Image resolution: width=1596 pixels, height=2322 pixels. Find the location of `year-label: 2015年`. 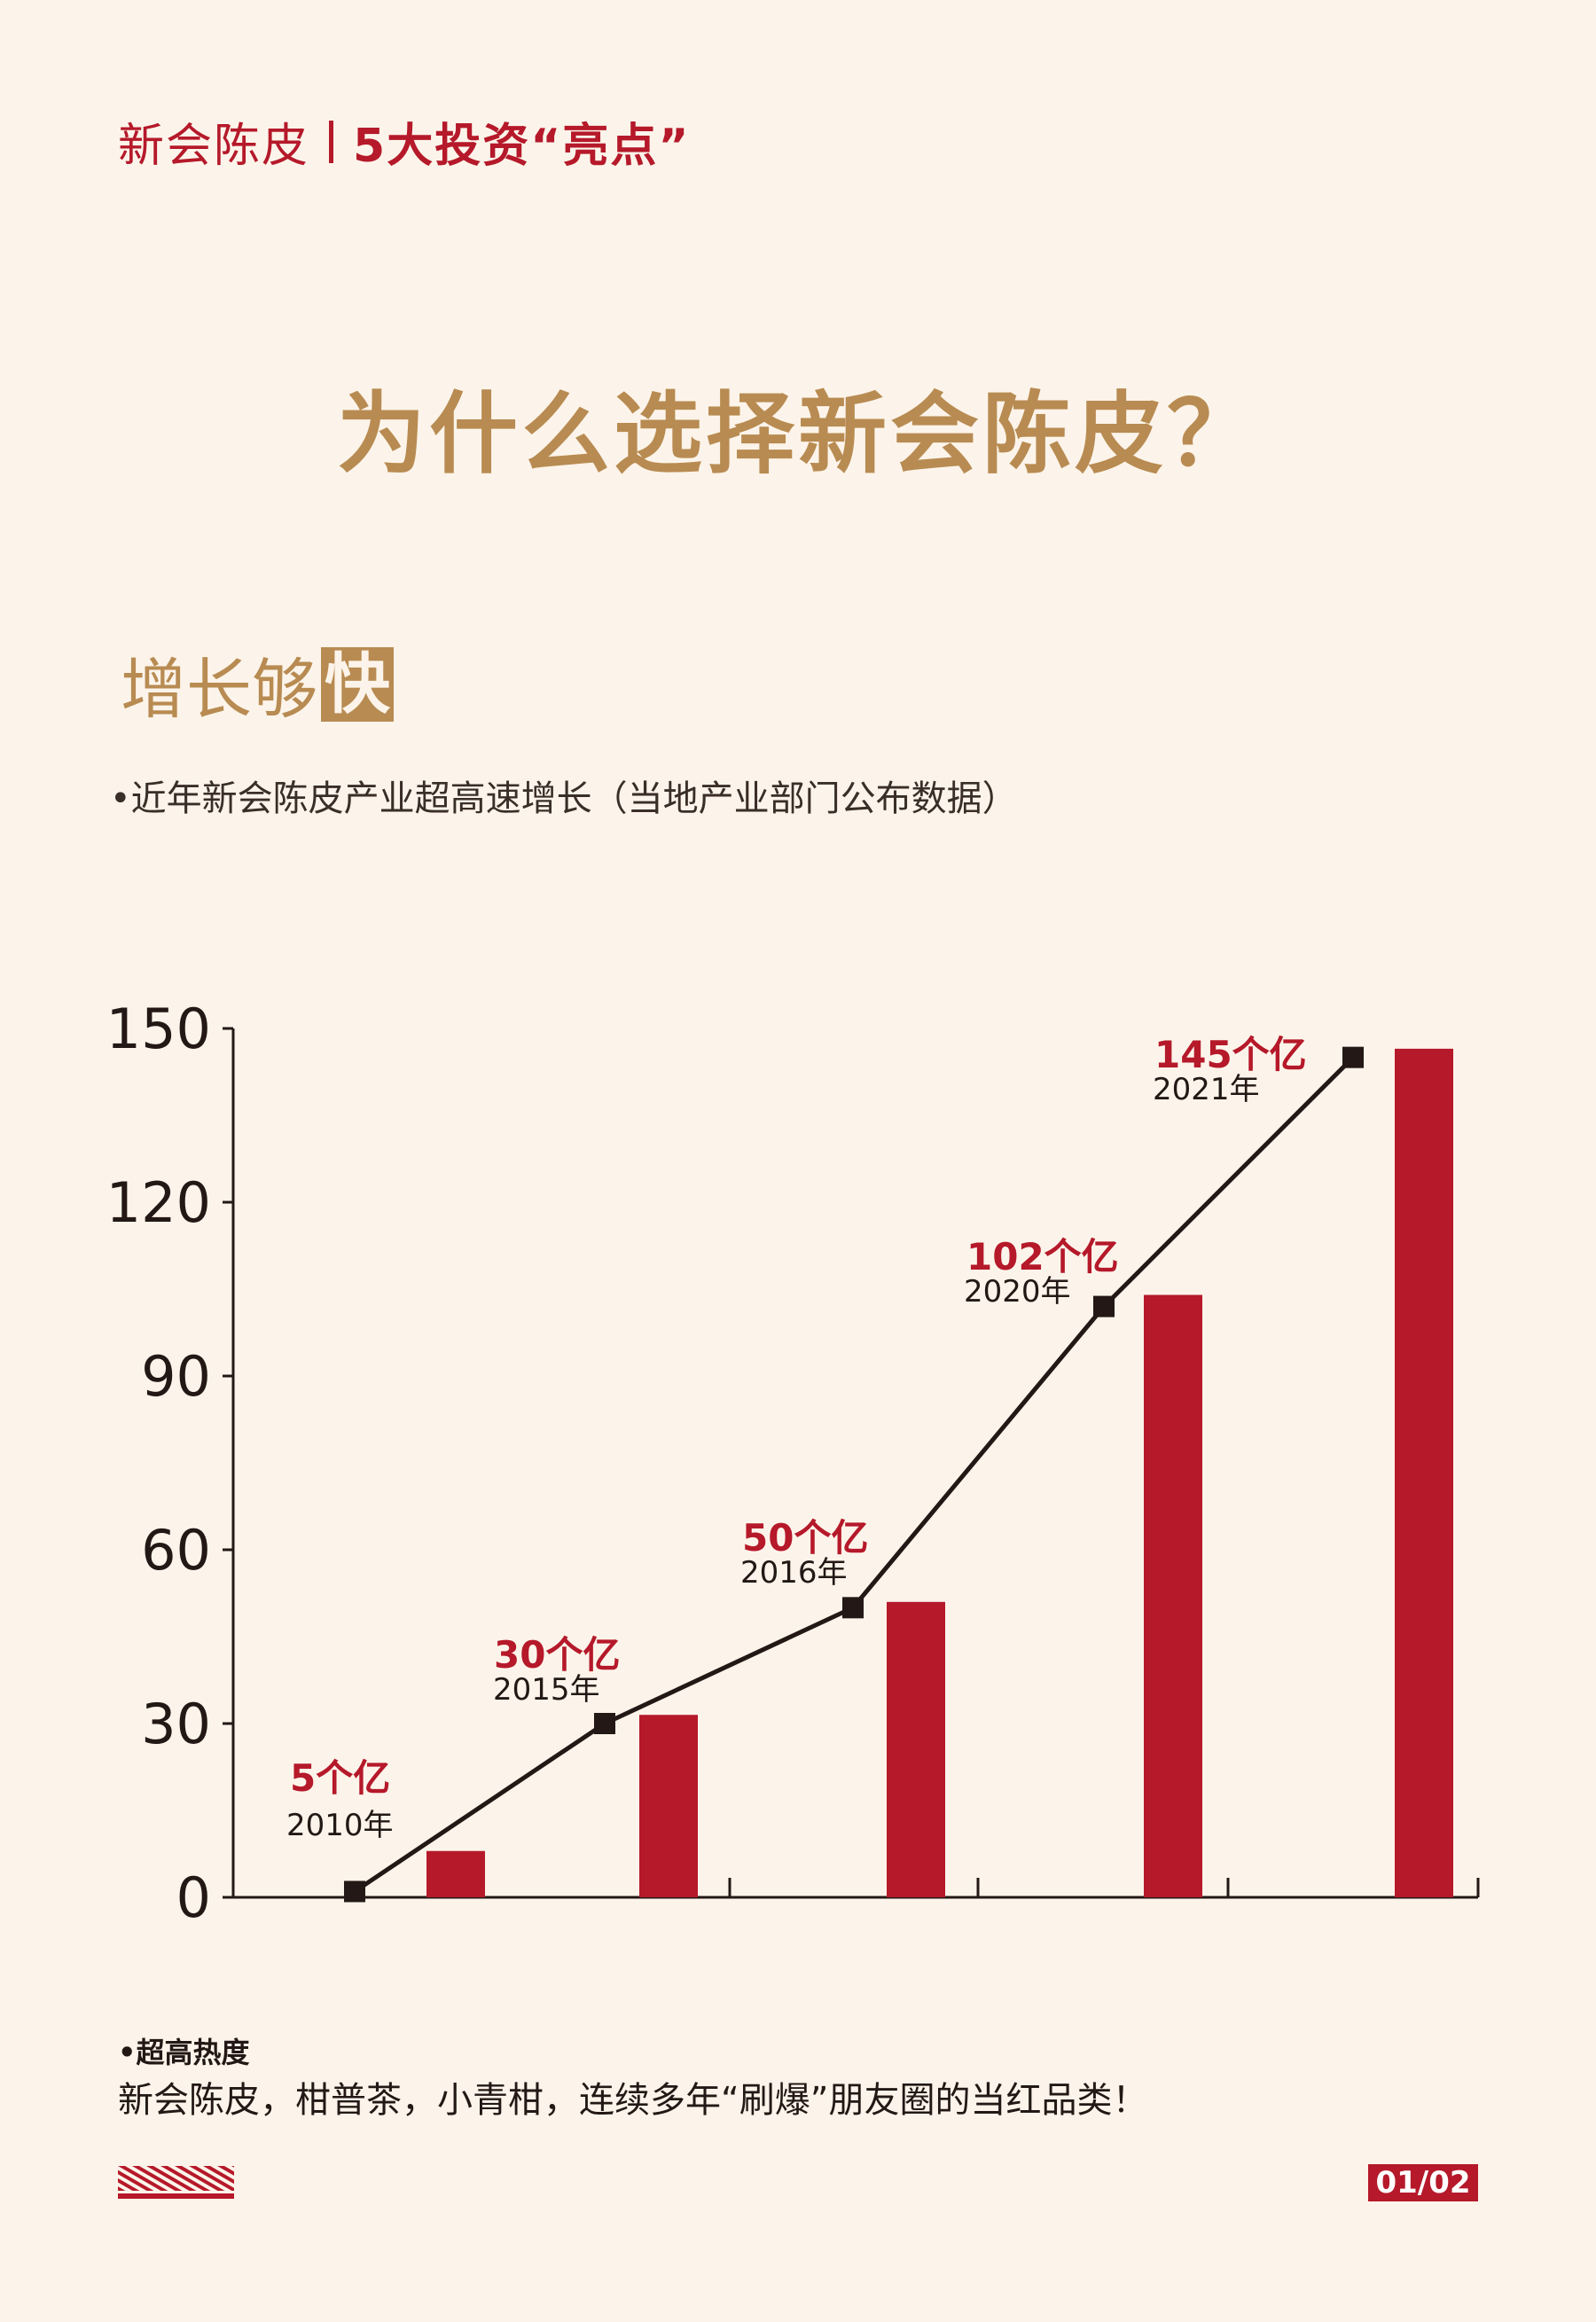

year-label: 2015年 is located at coordinates (546, 1690).